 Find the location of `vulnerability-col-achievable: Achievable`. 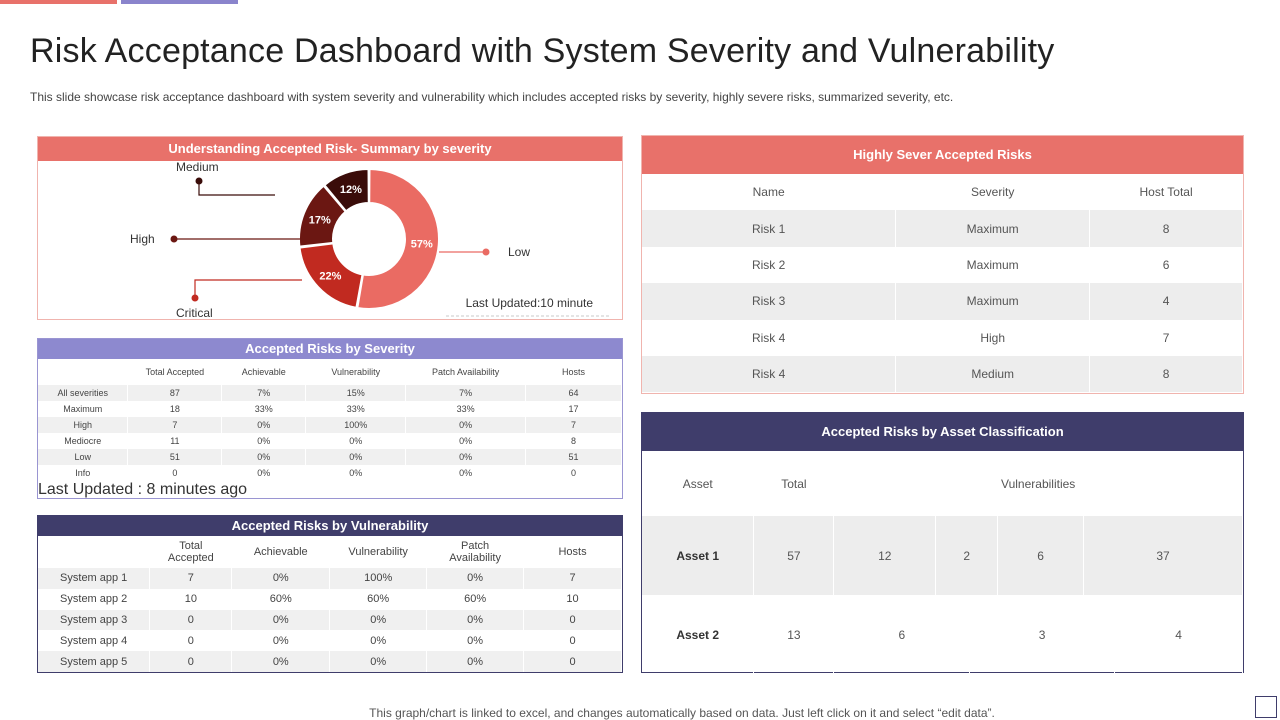

vulnerability-col-achievable: Achievable is located at coordinates (281, 552).